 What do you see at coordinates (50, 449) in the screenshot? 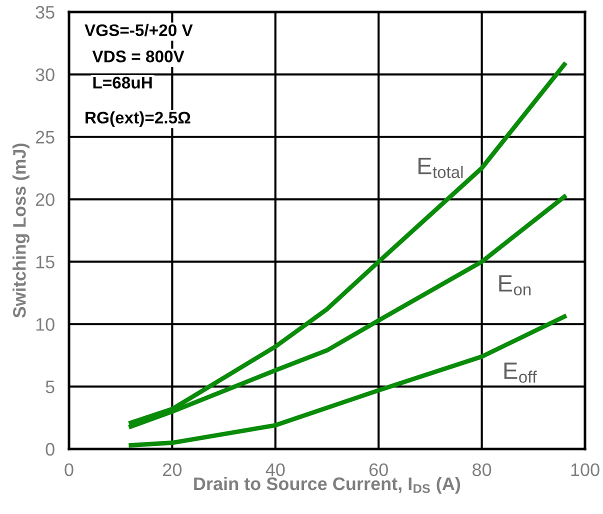
I see `y-tick-label: 0` at bounding box center [50, 449].